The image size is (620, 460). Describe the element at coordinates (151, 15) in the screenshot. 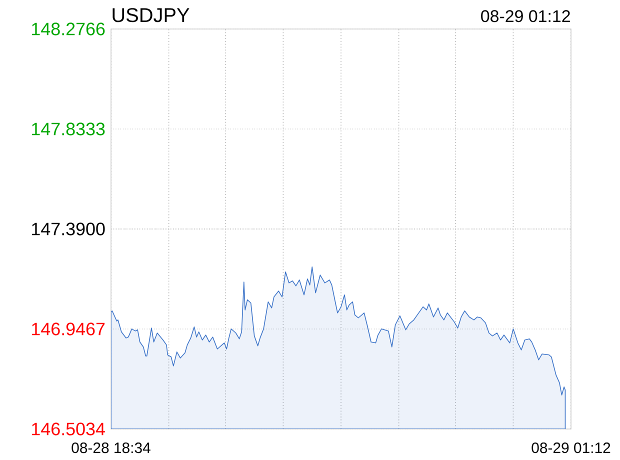

I see `chart-title: USDJPY` at that location.